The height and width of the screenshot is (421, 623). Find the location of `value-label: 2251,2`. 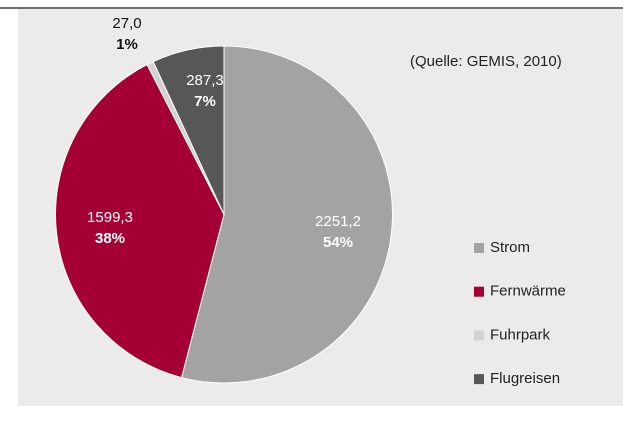

value-label: 2251,2 is located at coordinates (338, 221).